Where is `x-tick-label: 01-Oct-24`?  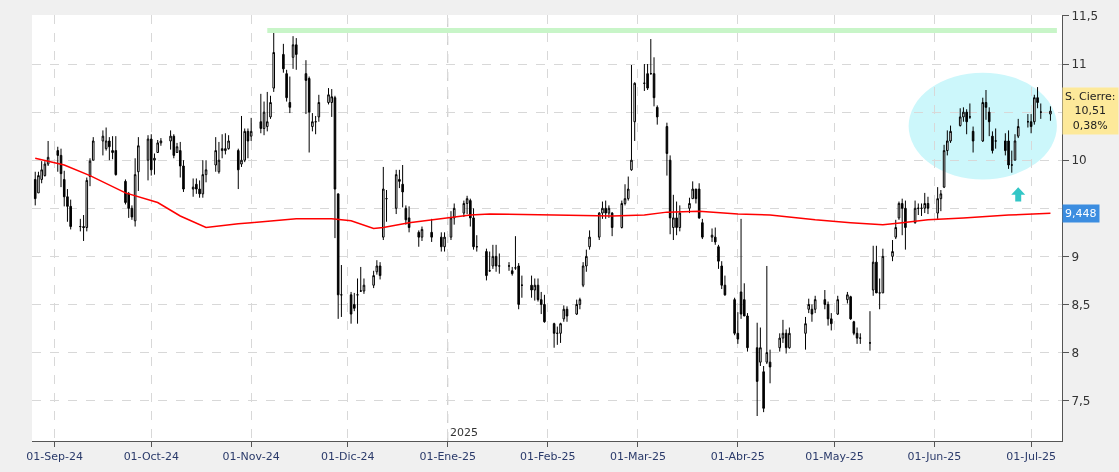
x-tick-label: 01-Oct-24 is located at coordinates (151, 457).